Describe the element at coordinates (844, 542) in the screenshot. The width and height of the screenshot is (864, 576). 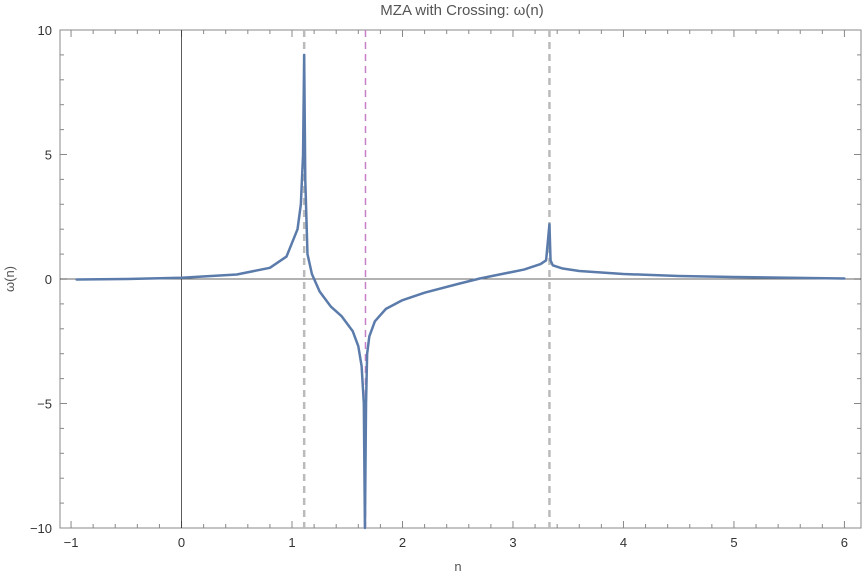
I see `x-tick-label: 6` at that location.